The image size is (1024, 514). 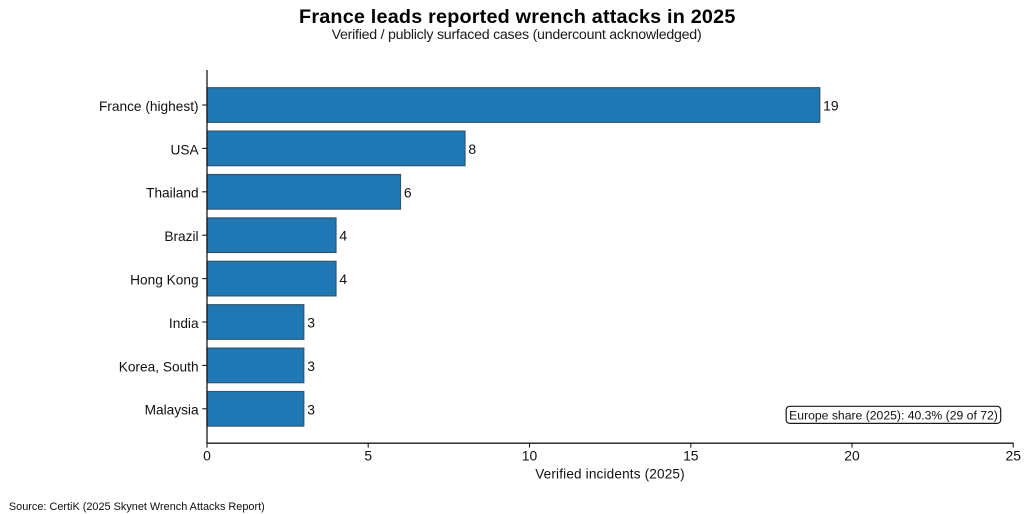 What do you see at coordinates (172, 410) in the screenshot?
I see `svg-text: Malaysia` at bounding box center [172, 410].